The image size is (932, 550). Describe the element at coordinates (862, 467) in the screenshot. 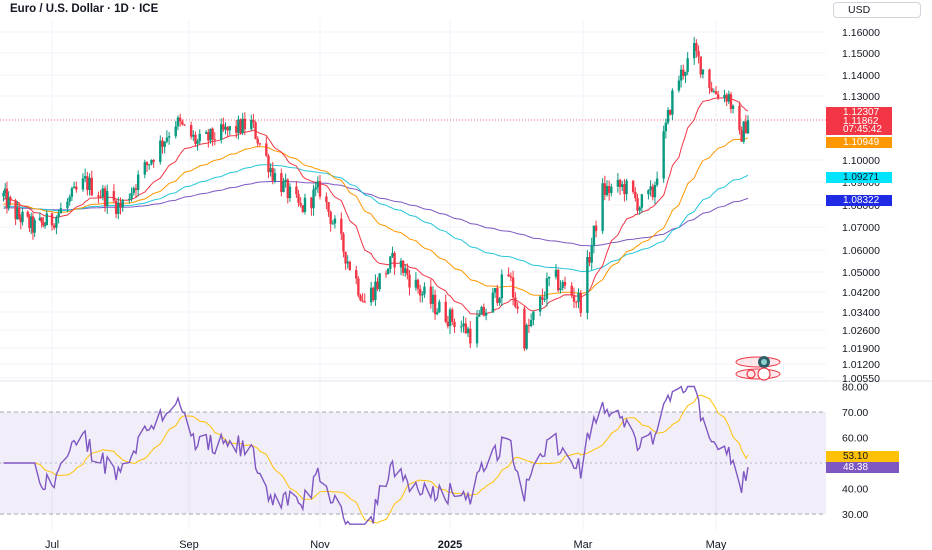

I see `rsi-badge: 48.38` at that location.